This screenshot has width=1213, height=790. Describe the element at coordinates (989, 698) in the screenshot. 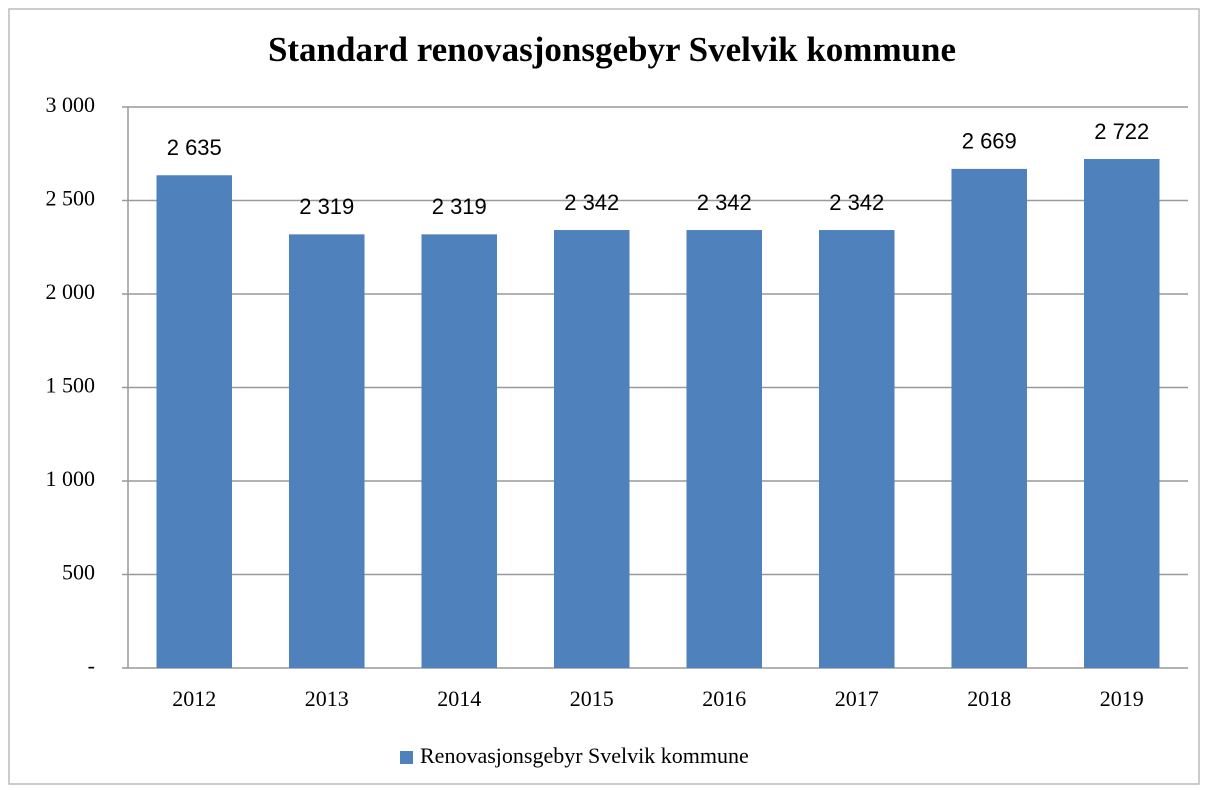

I see `x-tick-label: 2018` at that location.